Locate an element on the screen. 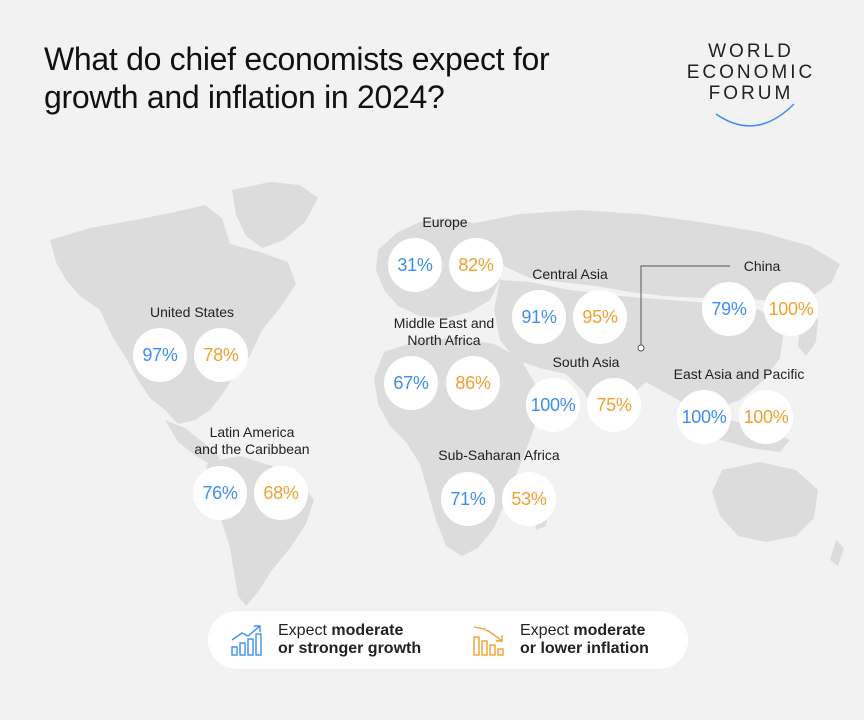 The image size is (864, 720). bubble-inflation-central-asia: 95% is located at coordinates (600, 317).